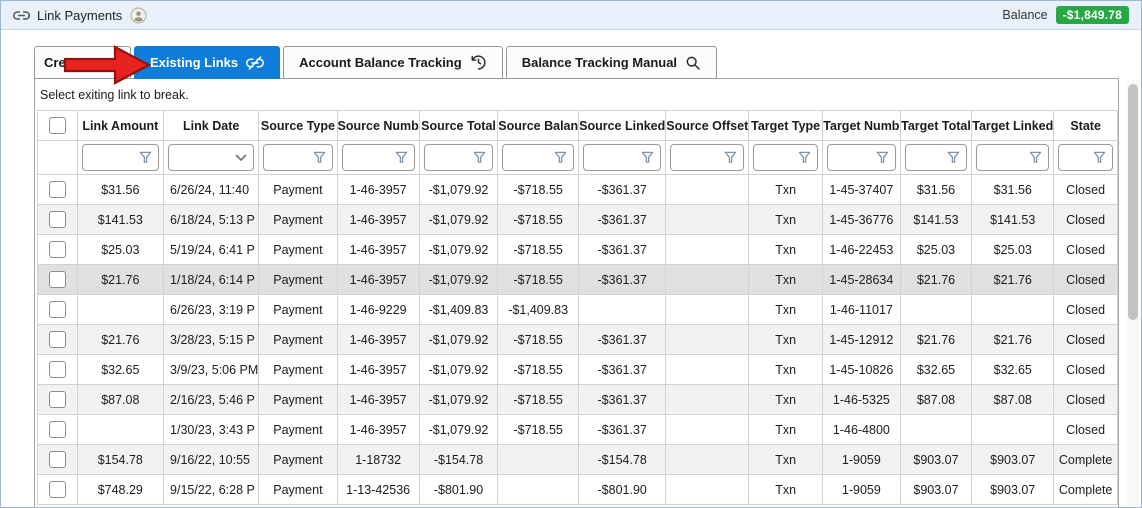 This screenshot has width=1142, height=508. Describe the element at coordinates (693, 63) in the screenshot. I see `search-icon` at that location.